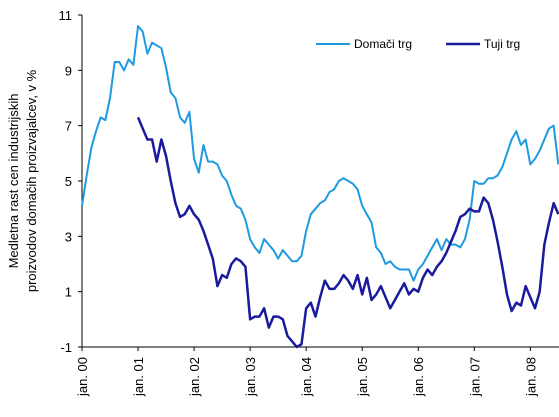 The image size is (559, 417). I want to click on x-tick-label: jan. 06, so click(418, 377).